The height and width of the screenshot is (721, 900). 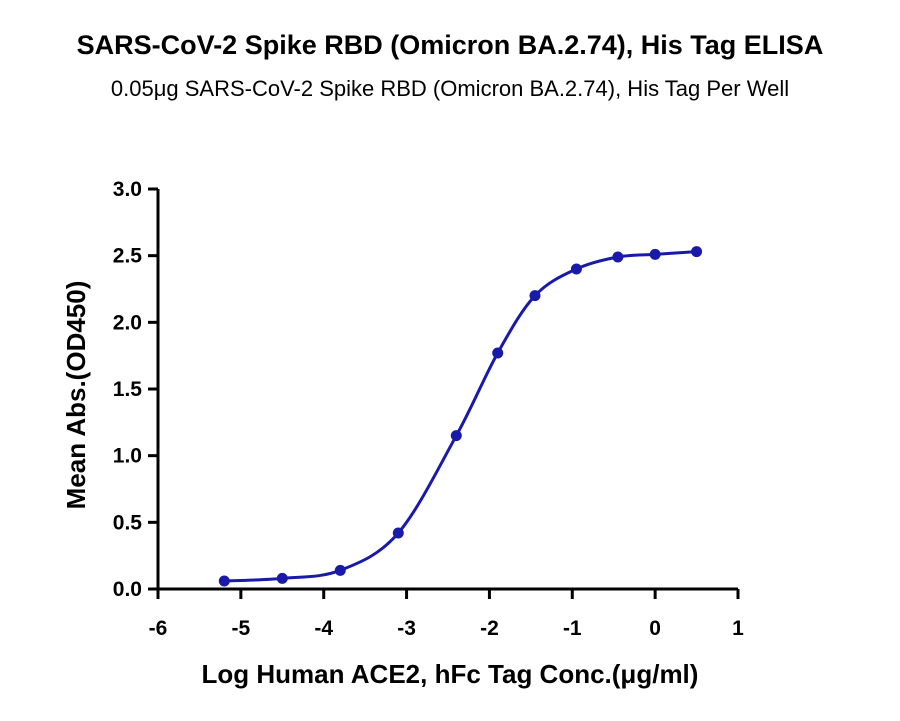 What do you see at coordinates (127, 322) in the screenshot?
I see `y-tick-label: 2.0` at bounding box center [127, 322].